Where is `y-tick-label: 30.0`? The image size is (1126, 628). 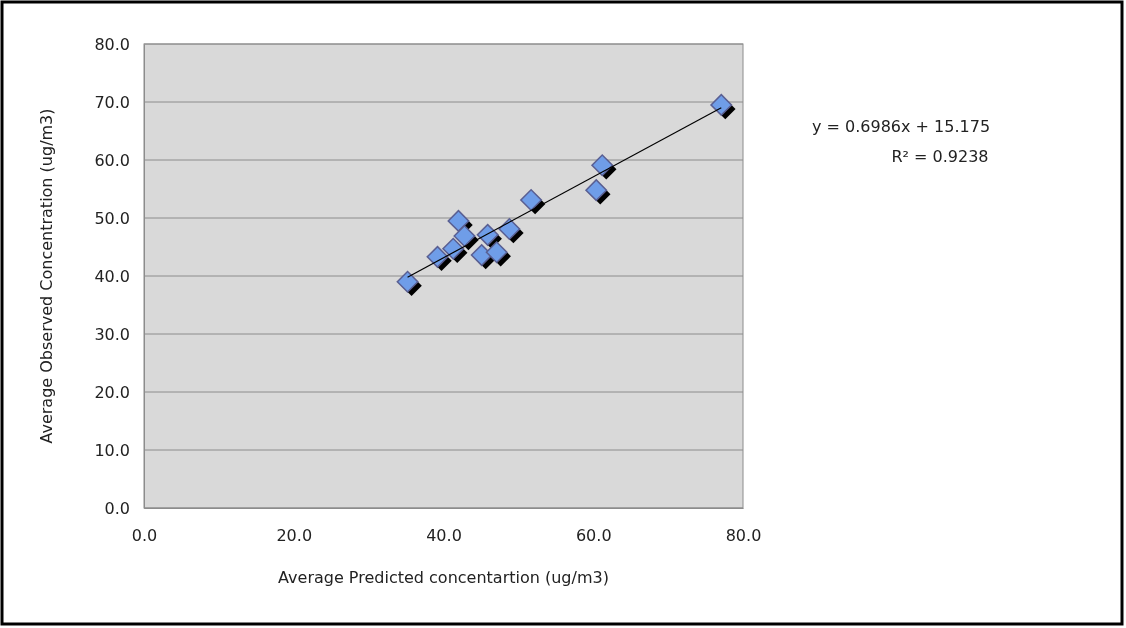
y-tick-label: 30.0 is located at coordinates (112, 334).